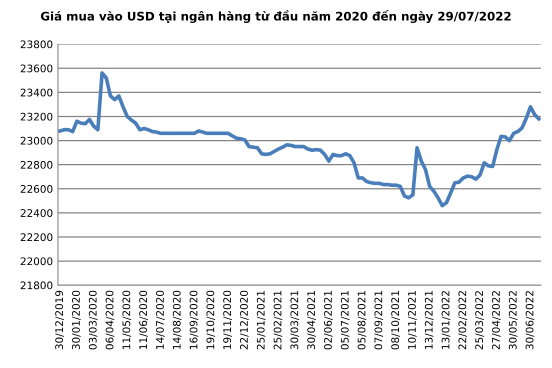  Describe the element at coordinates (36, 68) in the screenshot. I see `y-tick-label: 23600` at that location.